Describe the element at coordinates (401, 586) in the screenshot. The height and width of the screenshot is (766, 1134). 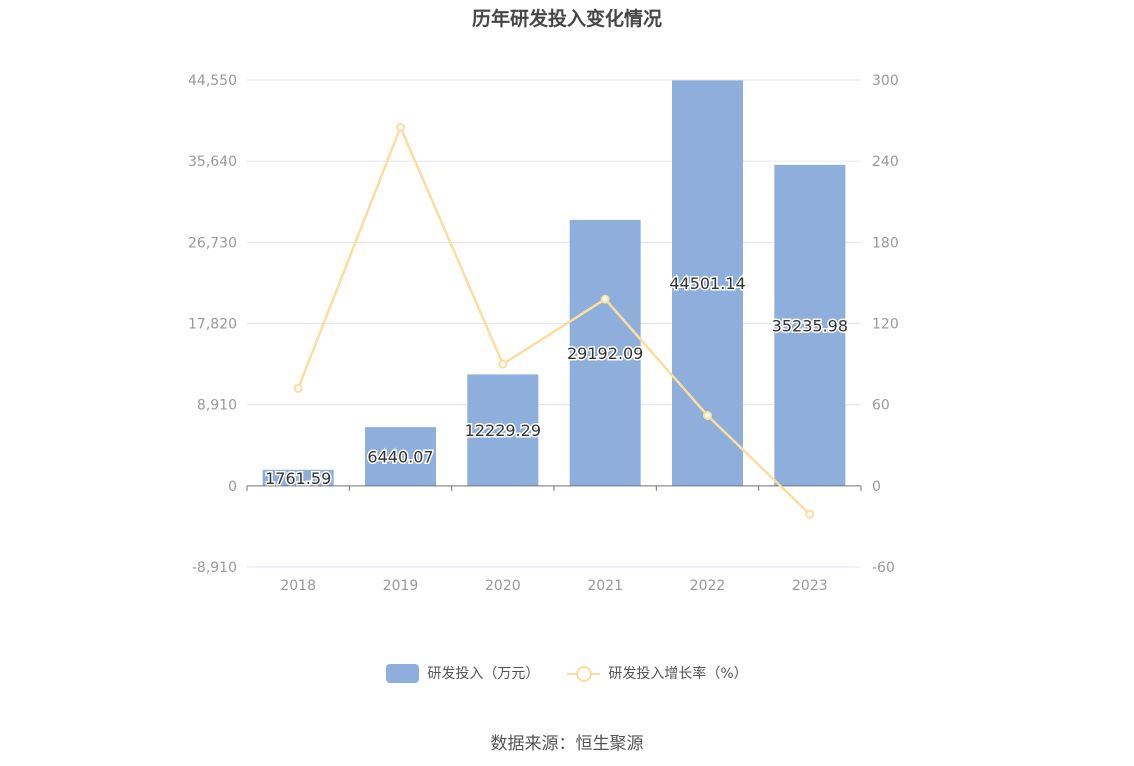
I see `x-tick-label: 2019` at that location.